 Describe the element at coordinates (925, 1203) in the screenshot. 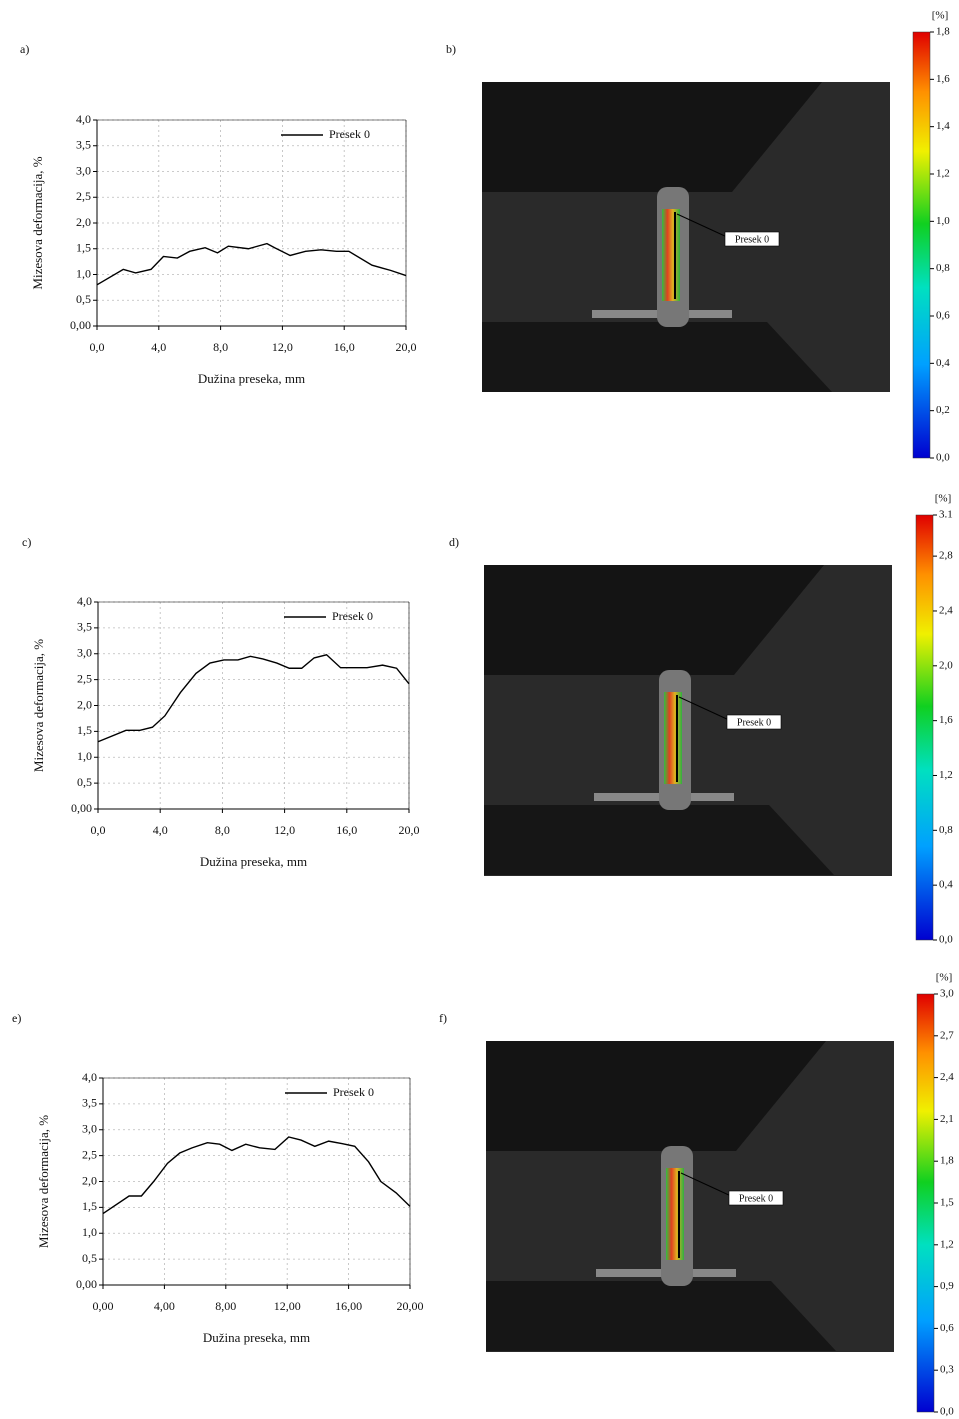

I see `colorbar` at that location.